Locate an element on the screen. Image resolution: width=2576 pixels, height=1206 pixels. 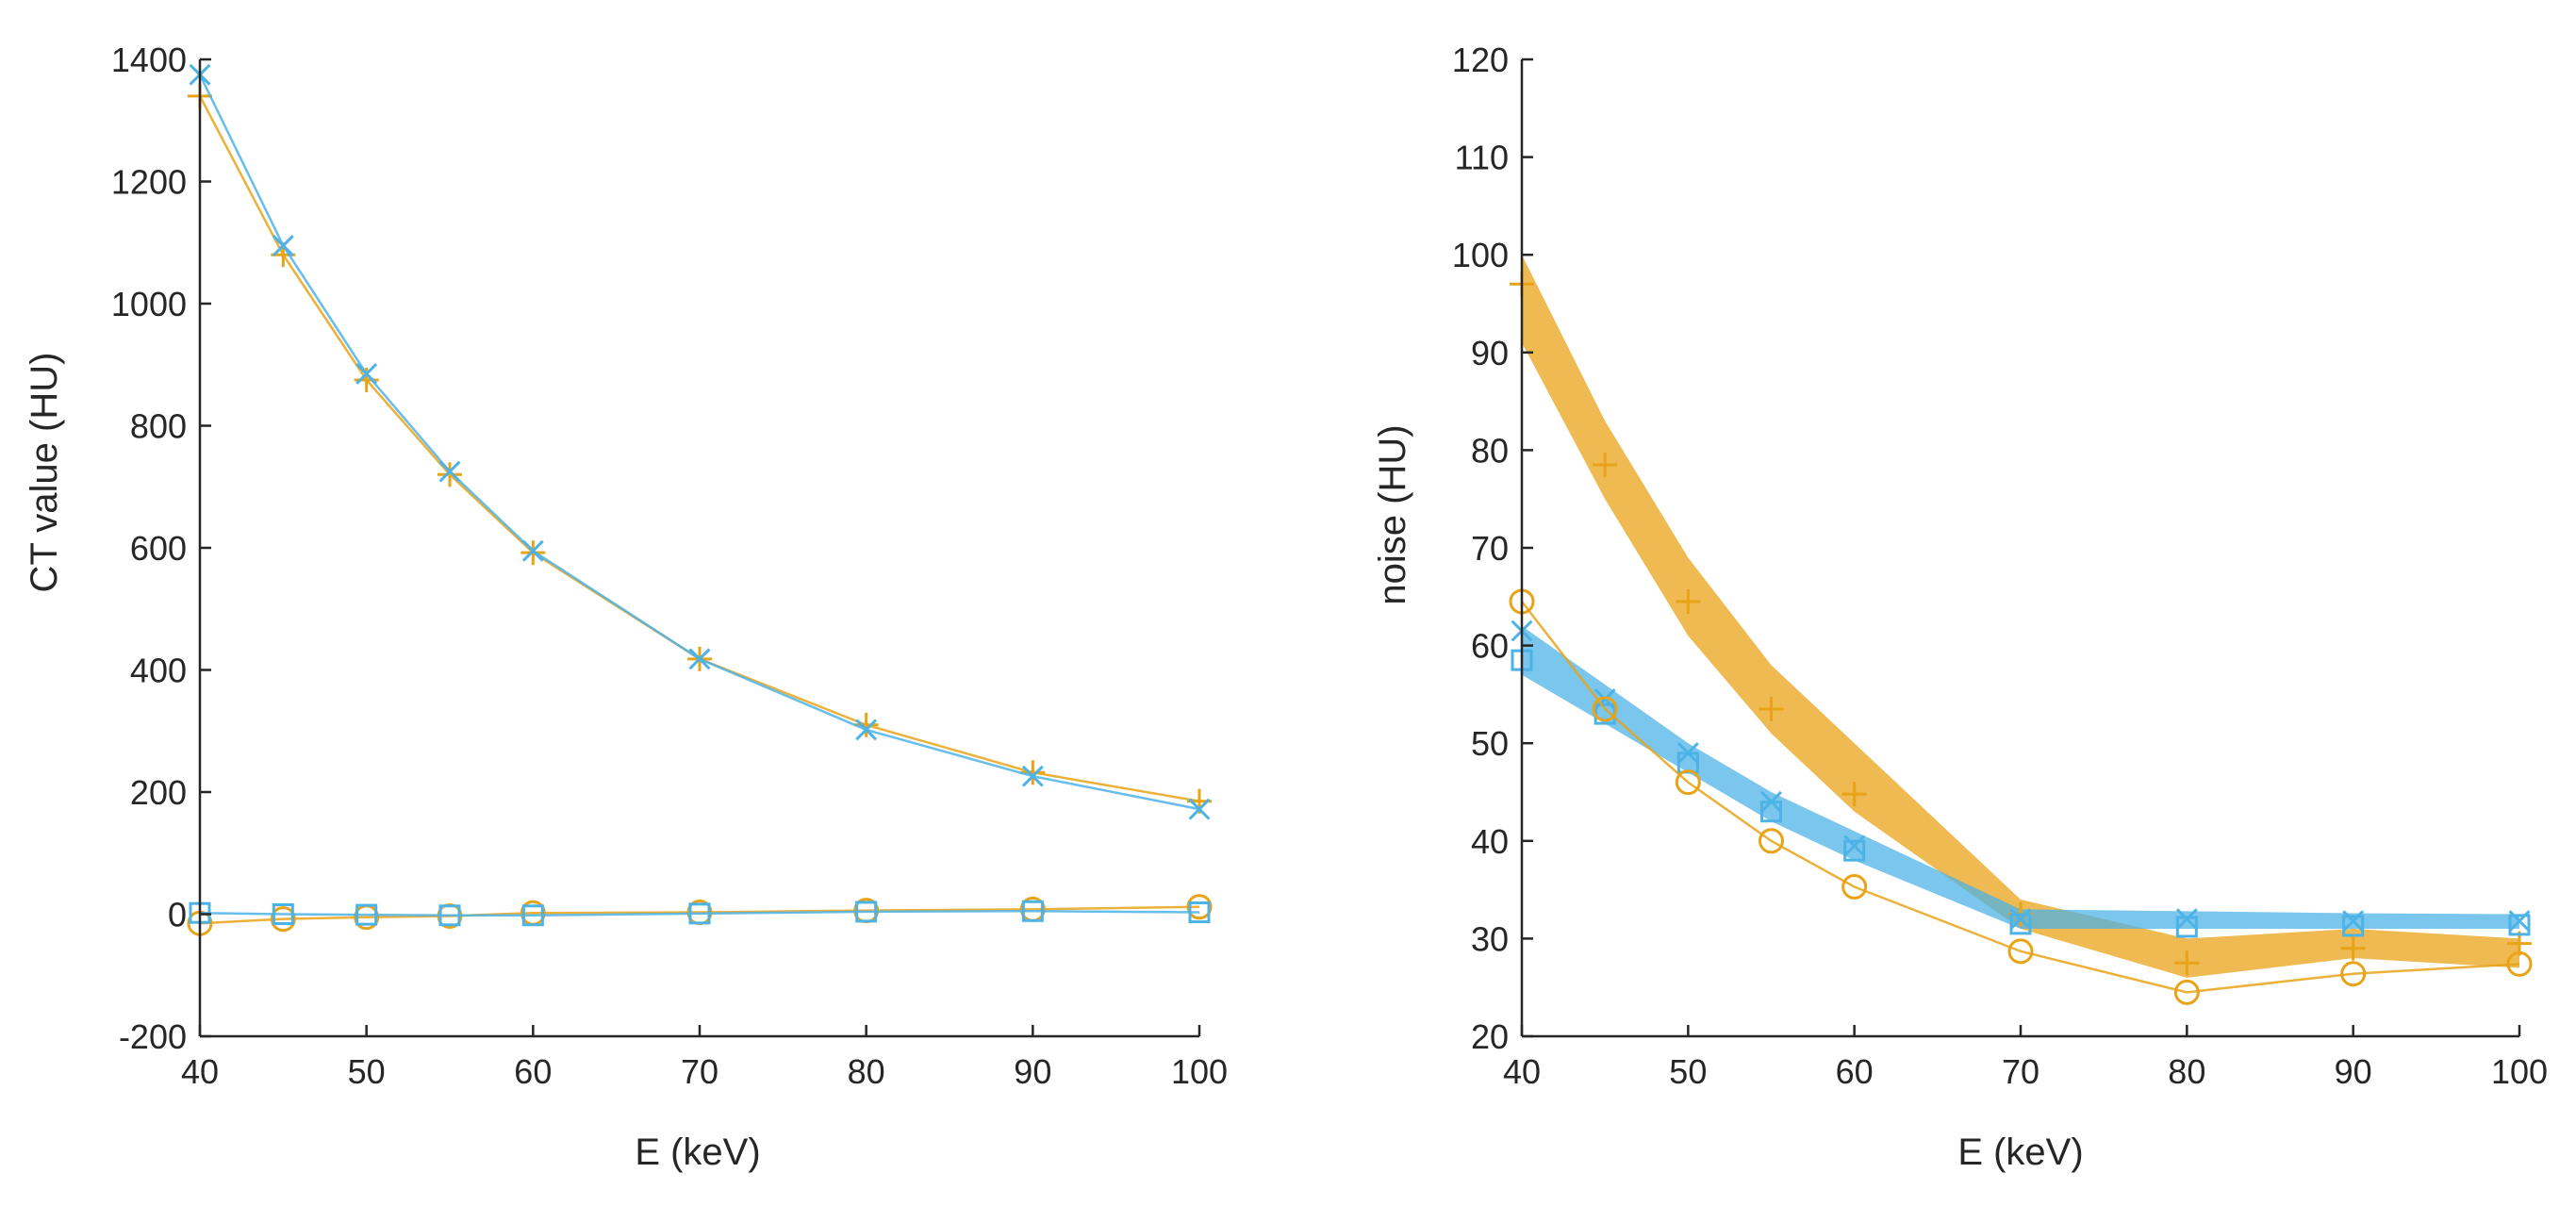
noise-y-tick-label: 60 is located at coordinates (1490, 646).